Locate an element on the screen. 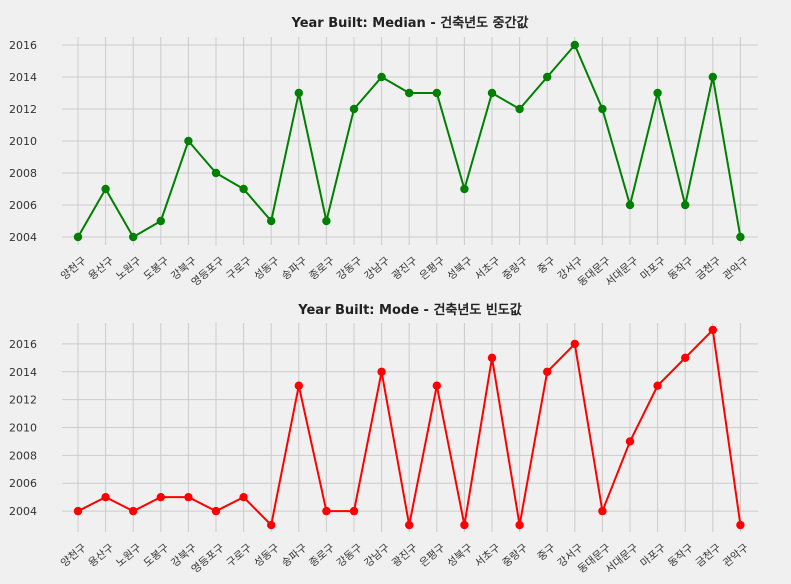 This screenshot has height=584, width=791. x-tick-label: 마포구 is located at coordinates (653, 556).